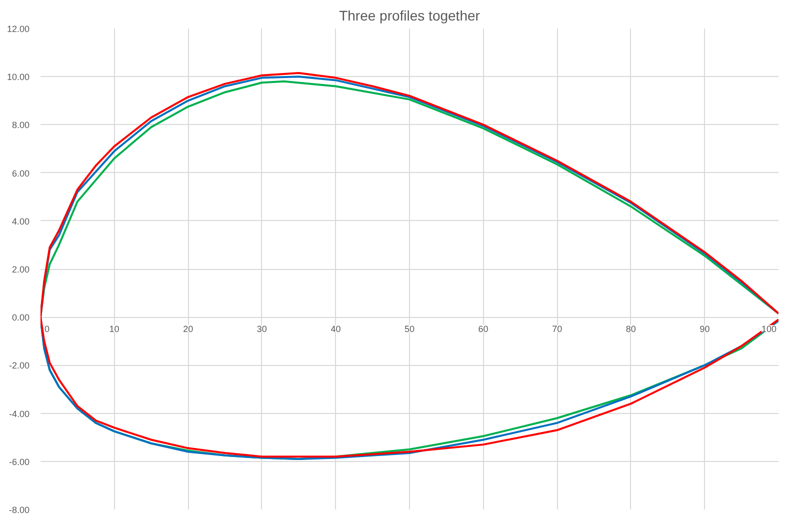 This screenshot has height=521, width=800. What do you see at coordinates (483, 329) in the screenshot?
I see `x-tick-label: 60` at bounding box center [483, 329].